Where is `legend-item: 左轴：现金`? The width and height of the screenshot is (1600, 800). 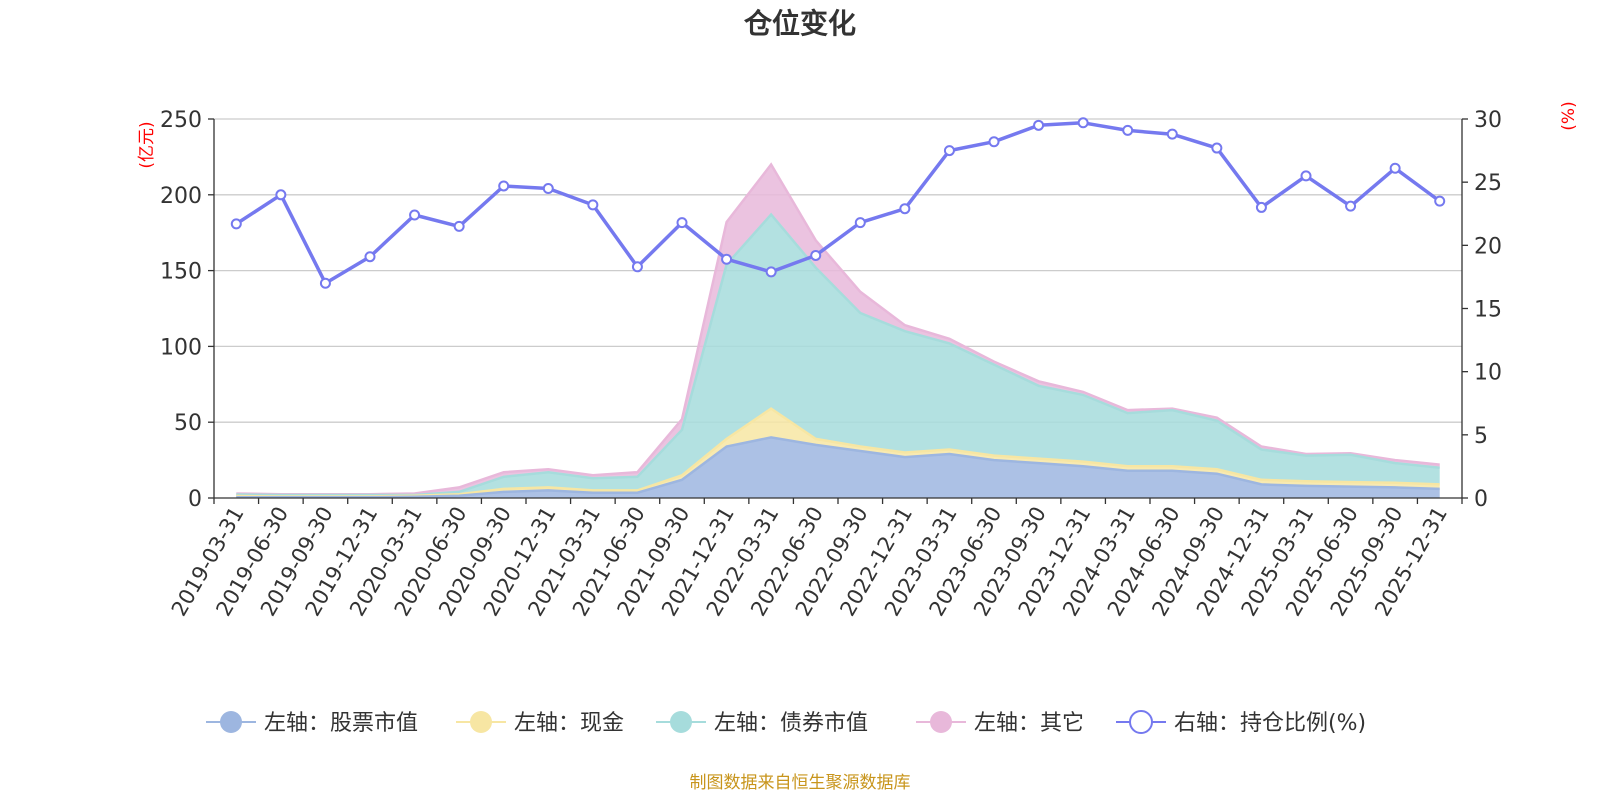 legend-item: 左轴：现金 is located at coordinates (540, 723).